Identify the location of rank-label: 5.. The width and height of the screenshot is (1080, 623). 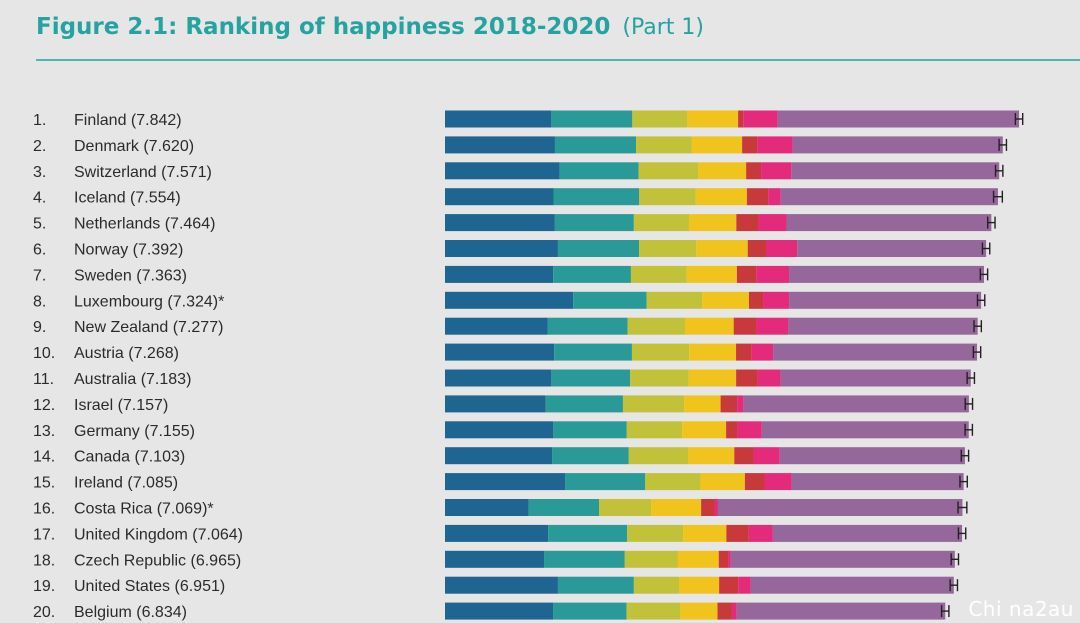
(39, 224).